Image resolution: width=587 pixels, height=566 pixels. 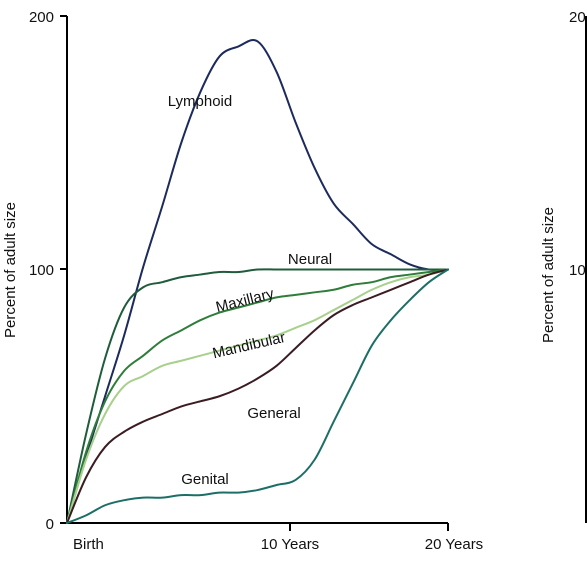 I want to click on x-tick-label-10-years: 10 Years, so click(x=290, y=544).